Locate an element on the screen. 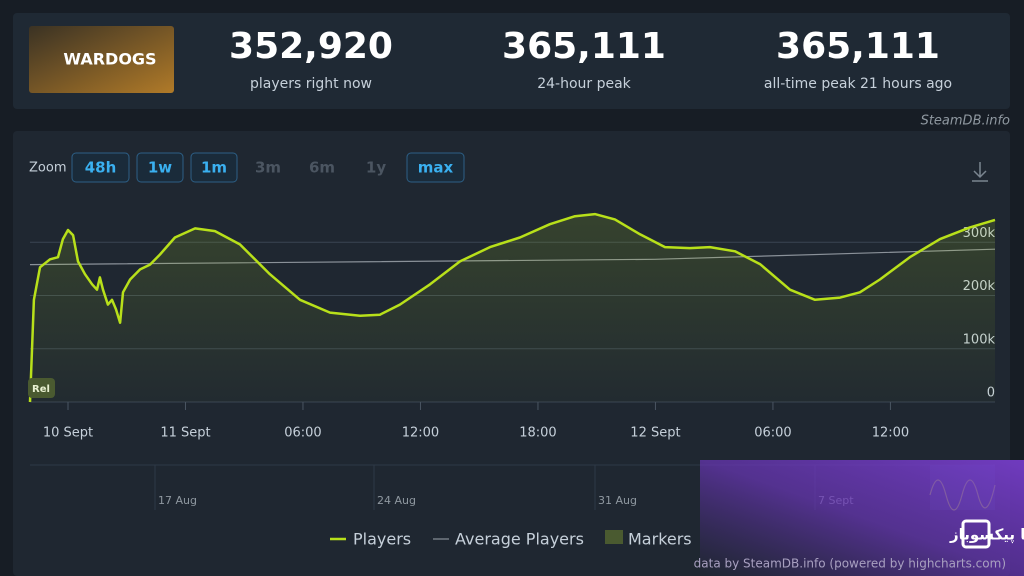 Image resolution: width=1024 pixels, height=576 pixels. game-logo is located at coordinates (101, 59).